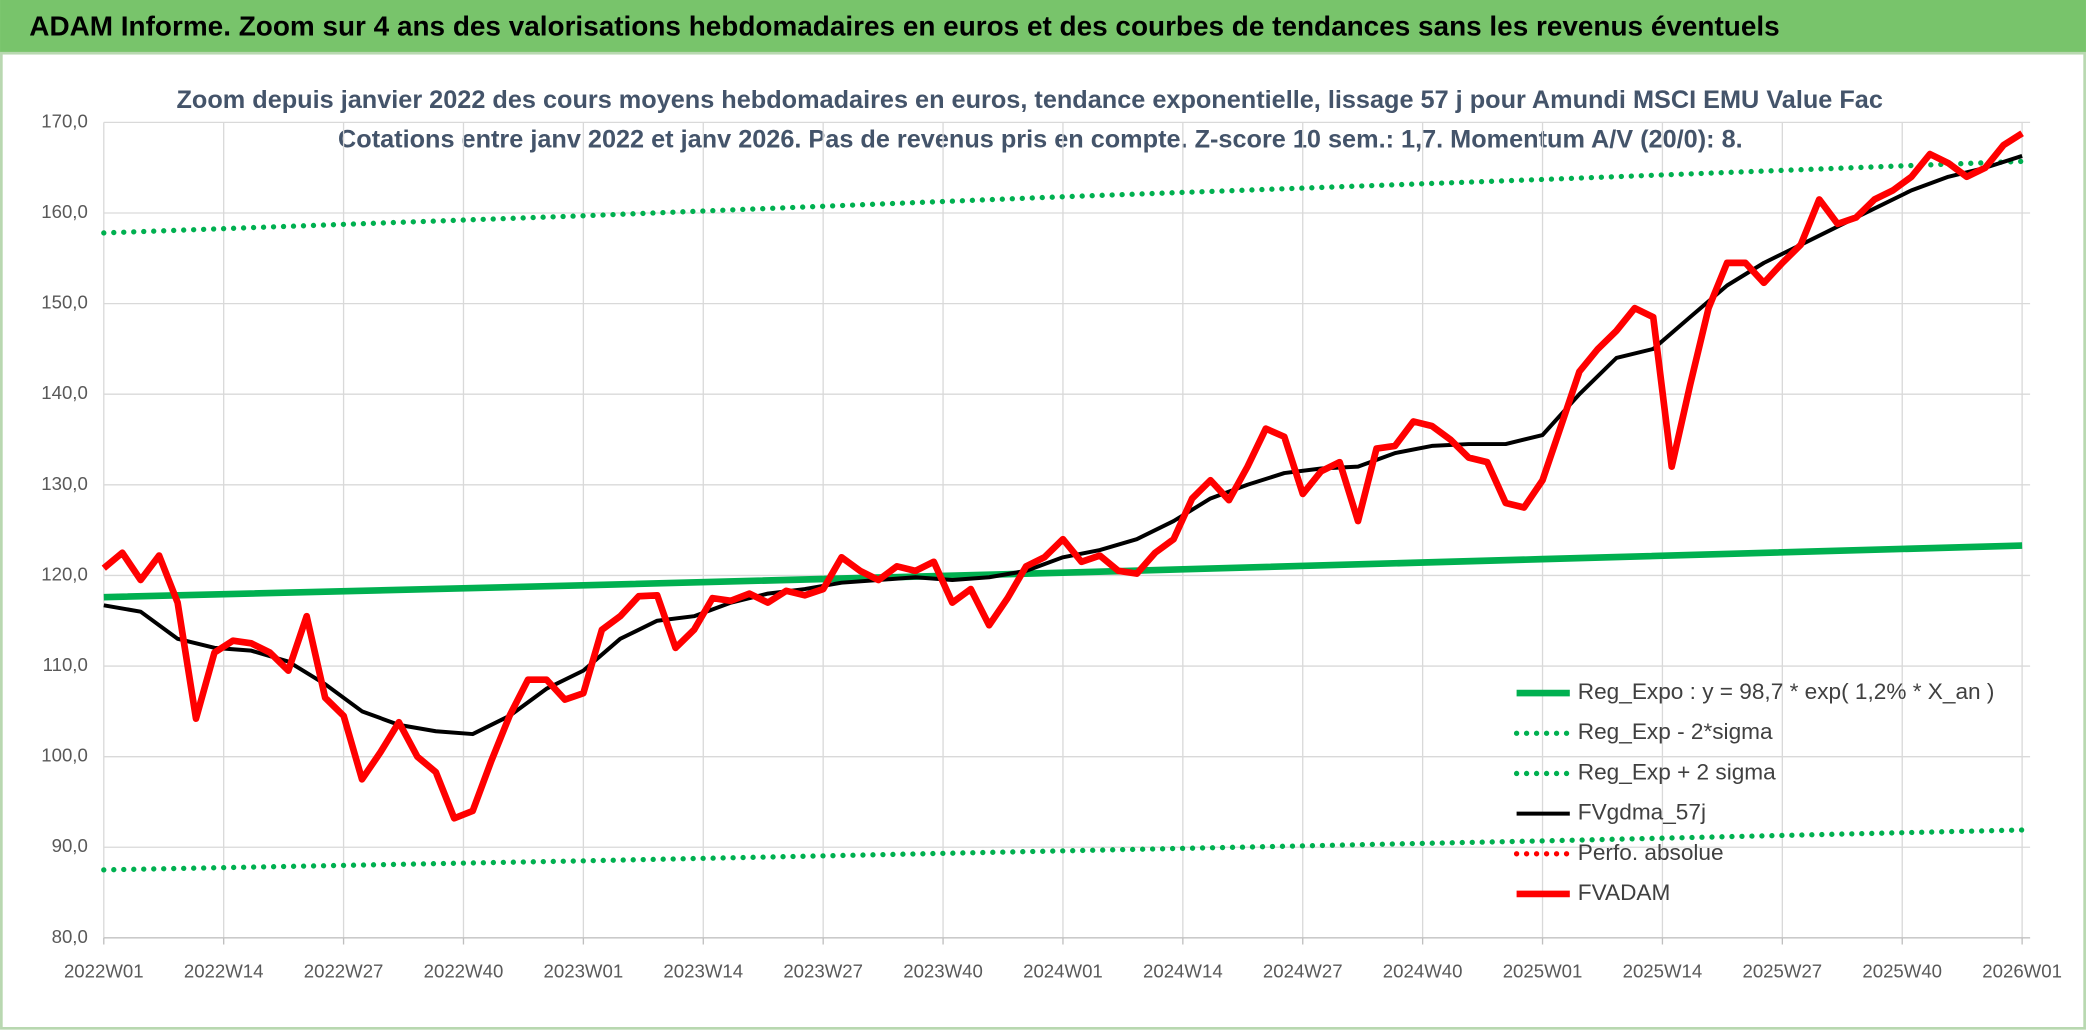 The width and height of the screenshot is (2086, 1031). Describe the element at coordinates (70, 845) in the screenshot. I see `y-tick-label: 90,0` at that location.